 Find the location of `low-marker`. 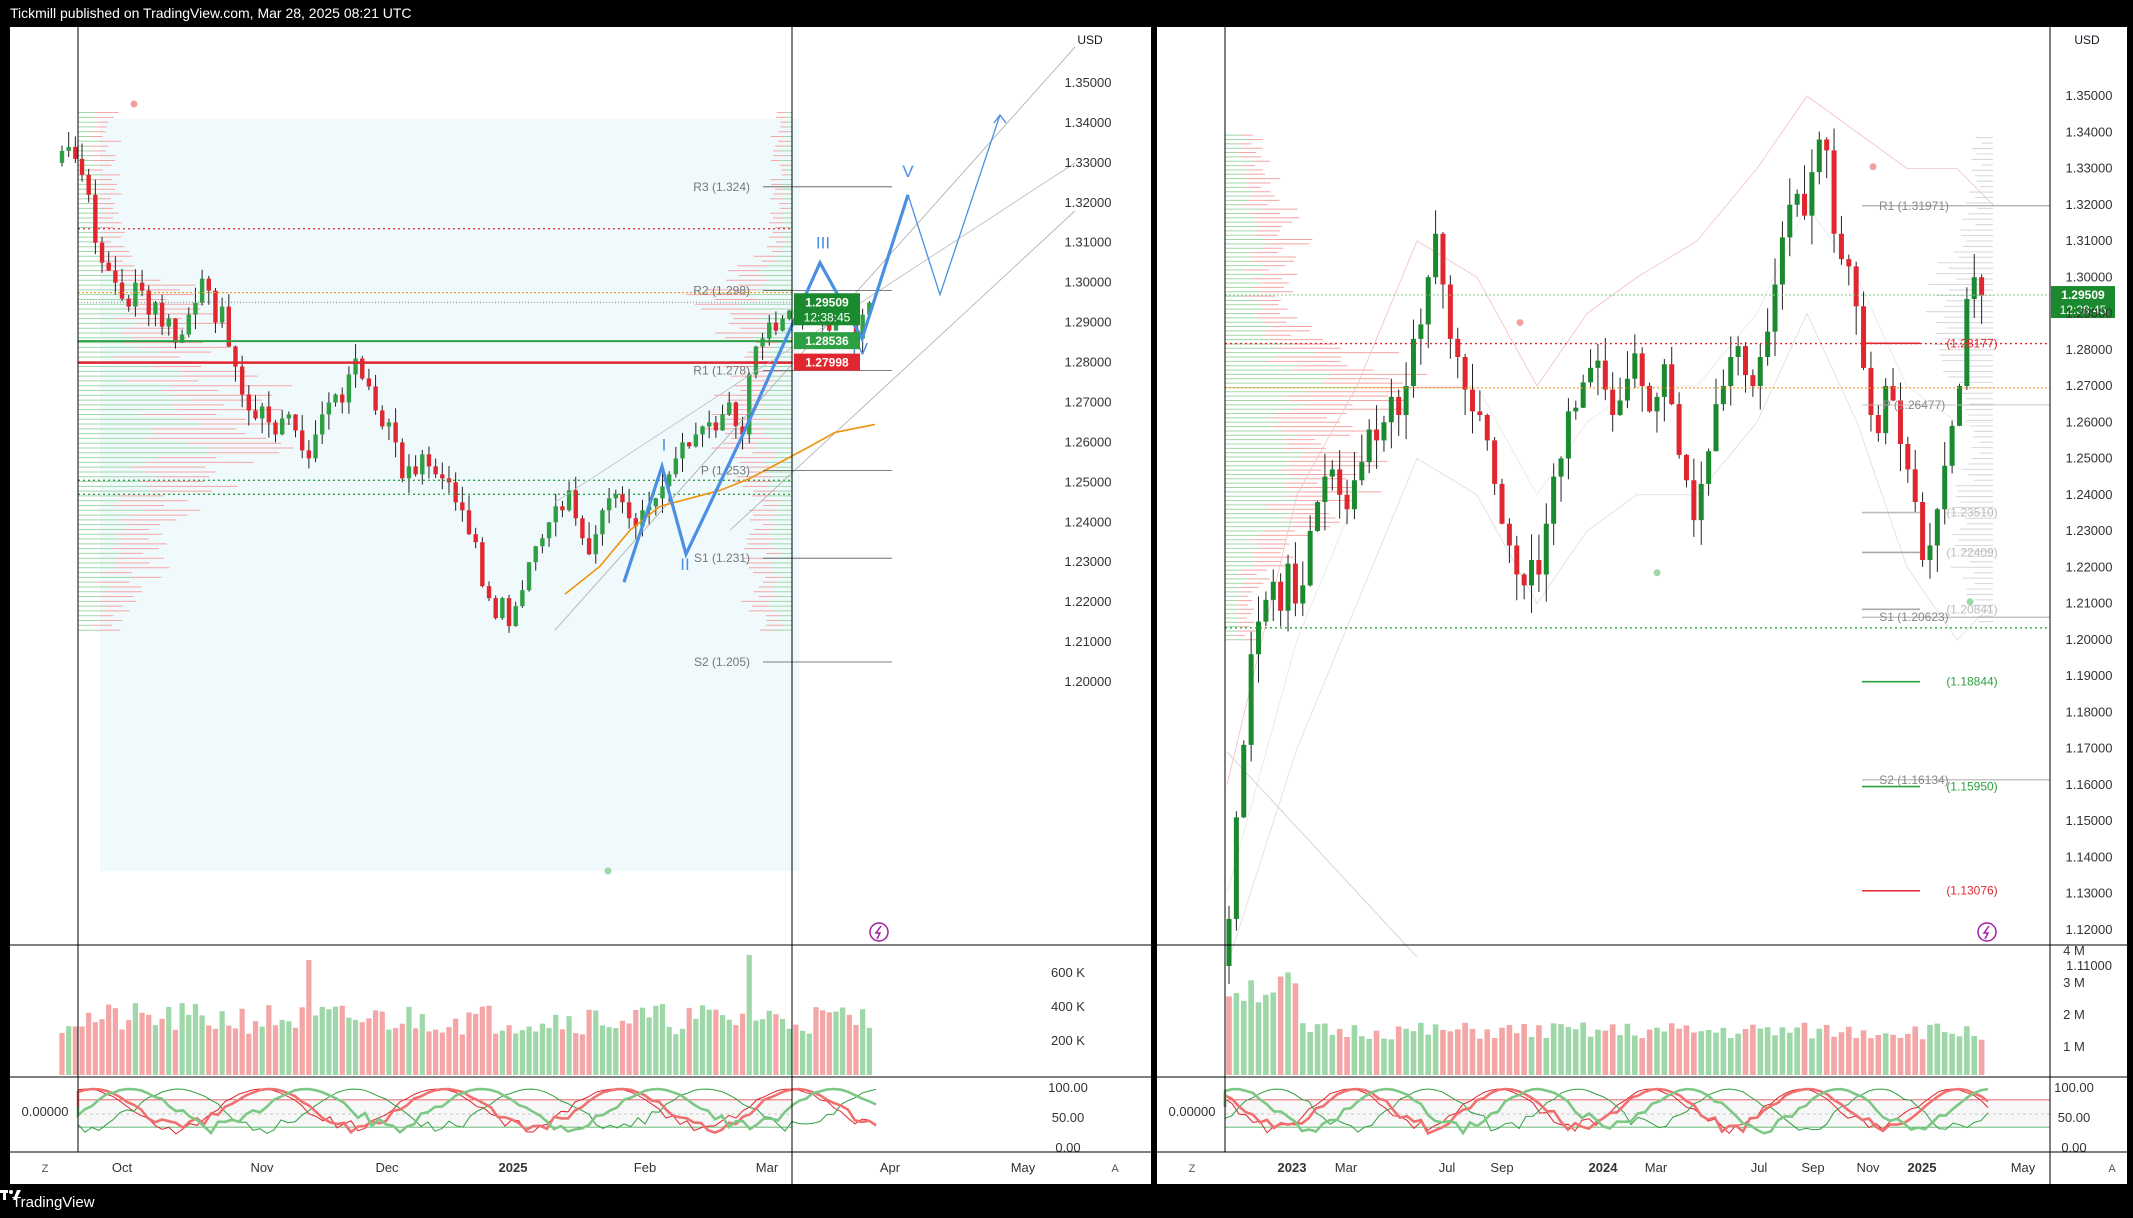

low-marker is located at coordinates (608, 871).